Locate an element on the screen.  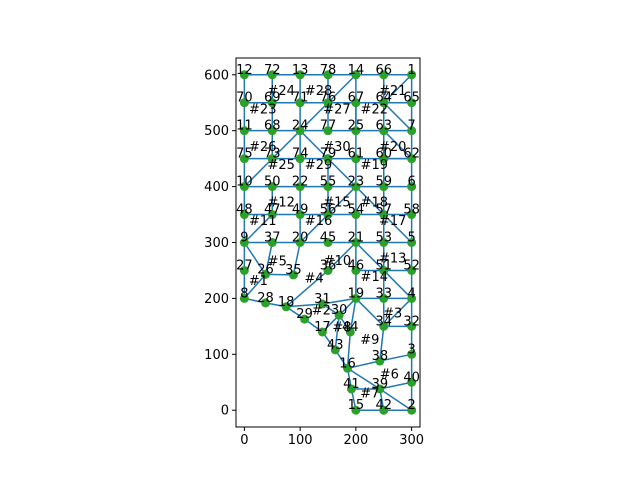
node-label: 56 is located at coordinates (328, 210).